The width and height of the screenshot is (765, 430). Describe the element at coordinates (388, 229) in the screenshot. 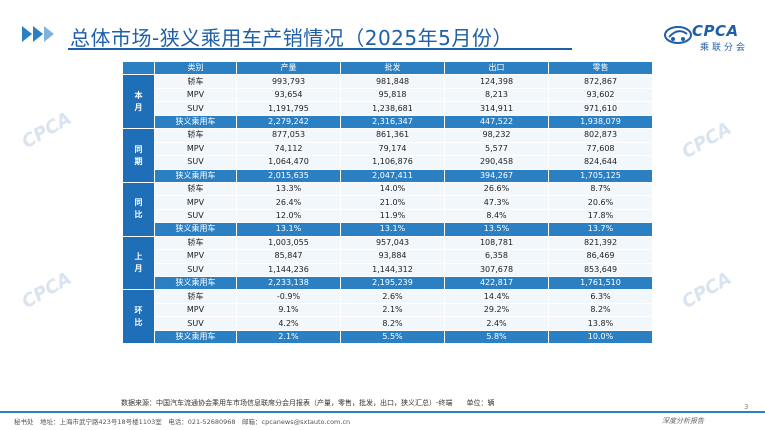

I see `table-total-row: 狭义乘用车 13.1% 13.1% 13.5% 13.7%` at that location.